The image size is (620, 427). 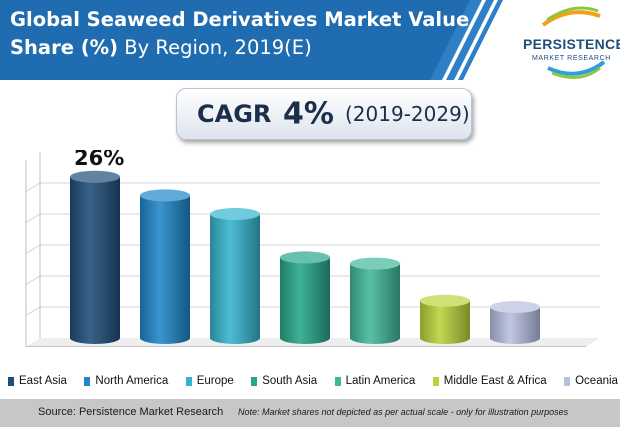 I want to click on bar-north-america, so click(x=165, y=266).